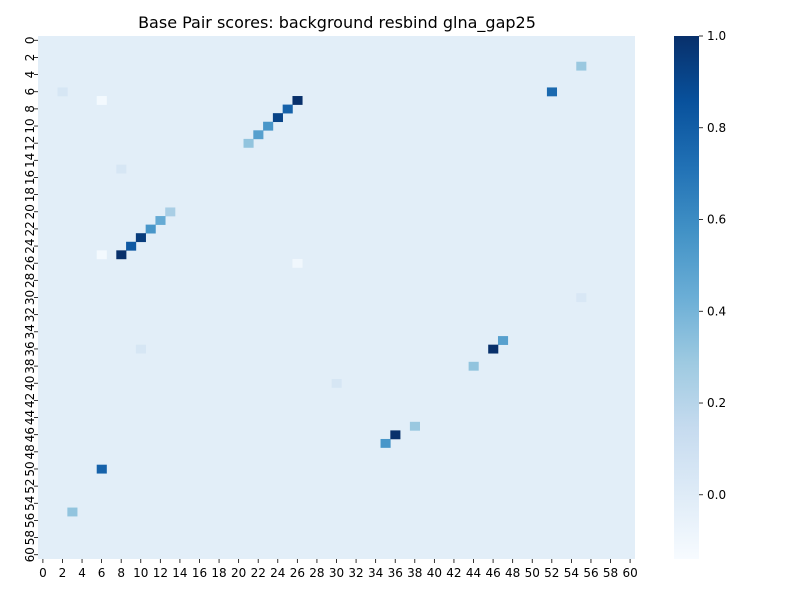 Image resolution: width=800 pixels, height=600 pixels. I want to click on y-tick-label: 58, so click(30, 537).